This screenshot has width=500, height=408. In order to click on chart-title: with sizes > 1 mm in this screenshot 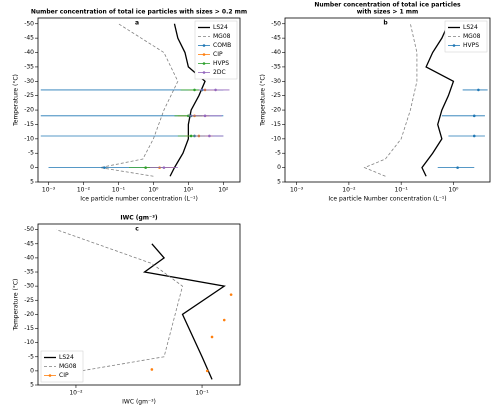, I will do `click(388, 12)`.